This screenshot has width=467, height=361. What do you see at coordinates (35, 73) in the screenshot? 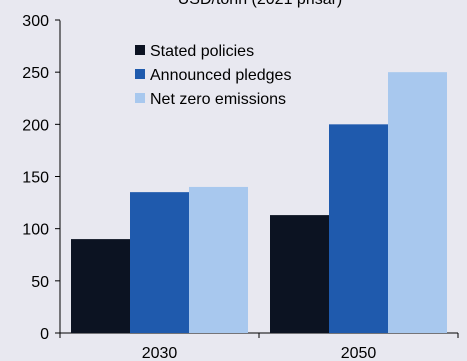
I see `y-tick-label: 250` at bounding box center [35, 73].